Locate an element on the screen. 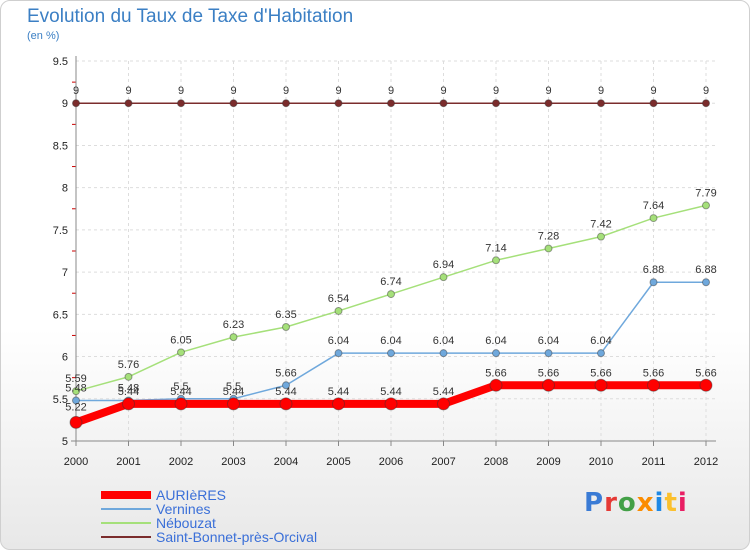 Image resolution: width=750 pixels, height=550 pixels. x-tick-label: 2002 is located at coordinates (181, 462).